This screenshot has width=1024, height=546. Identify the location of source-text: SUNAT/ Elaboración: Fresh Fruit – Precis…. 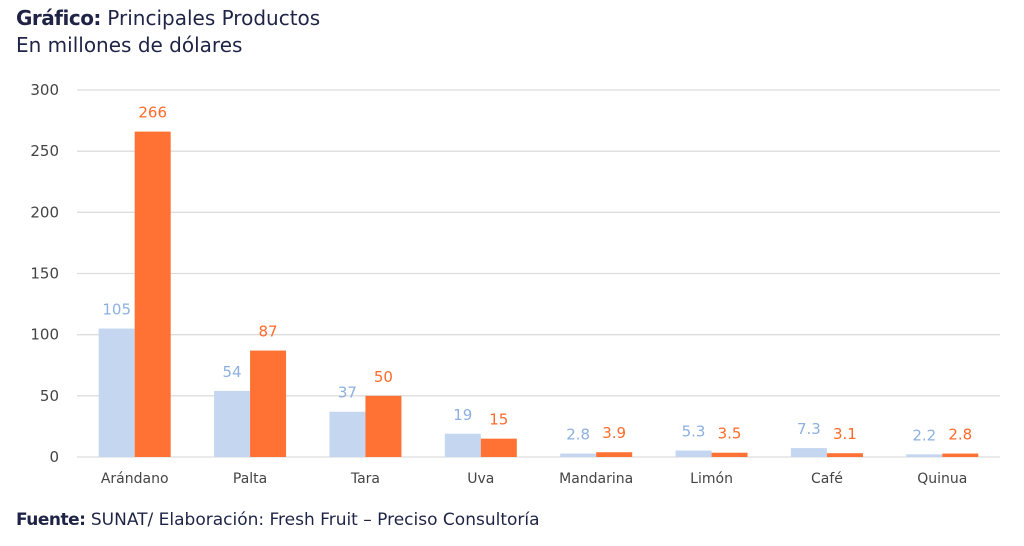
(312, 520).